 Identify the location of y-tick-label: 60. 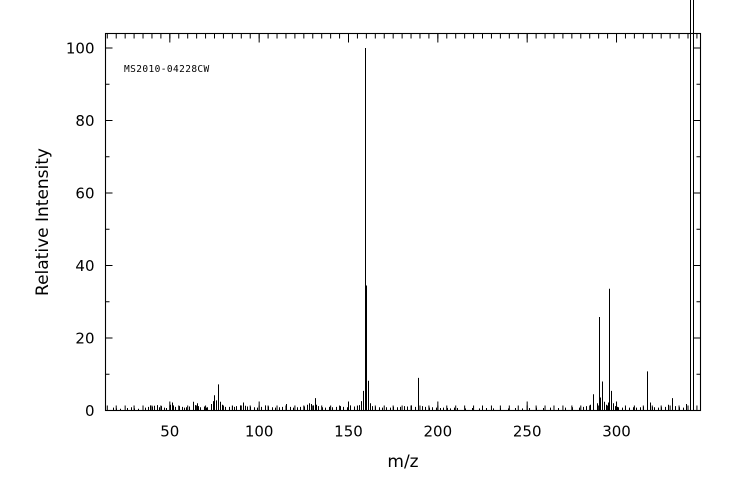
(84, 194).